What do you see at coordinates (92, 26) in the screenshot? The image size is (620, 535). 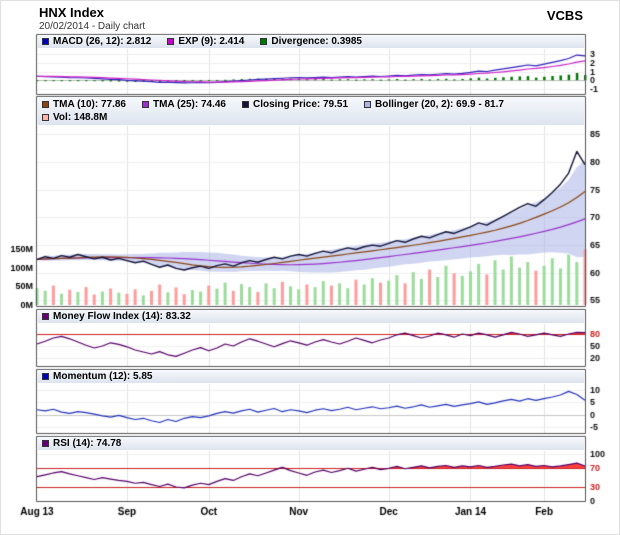 I see `chart-subtitle: 20/02/2014 - Daily chart` at bounding box center [92, 26].